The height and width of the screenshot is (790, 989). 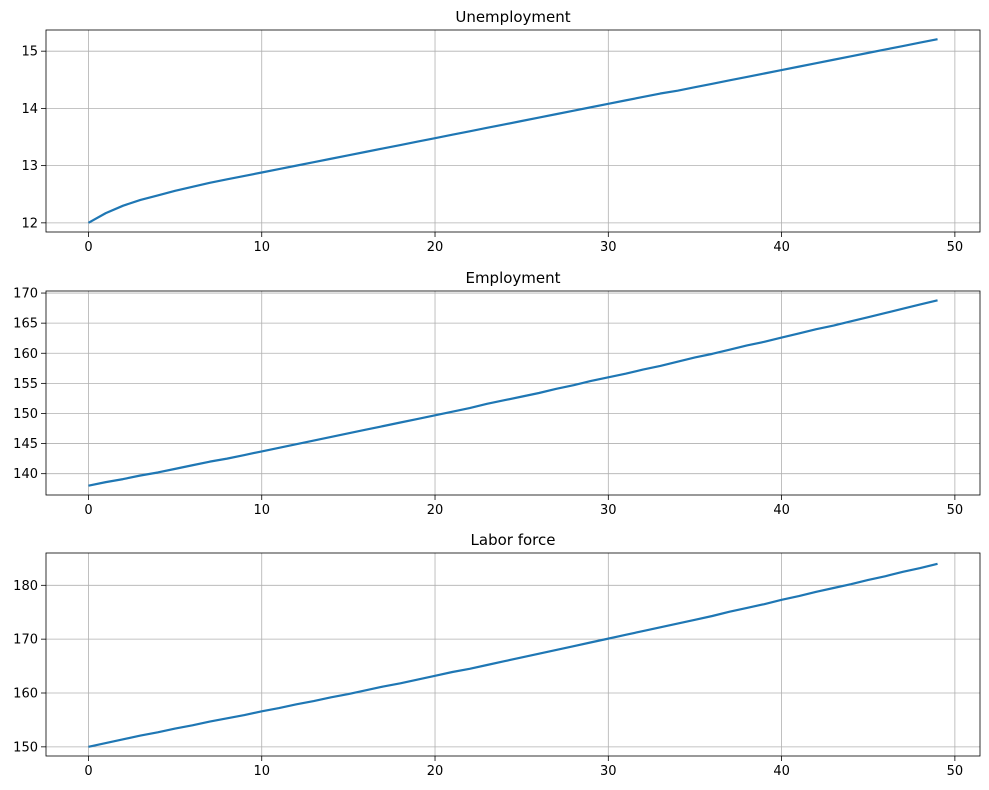 I want to click on y-tick-label: 12, so click(x=29, y=223).